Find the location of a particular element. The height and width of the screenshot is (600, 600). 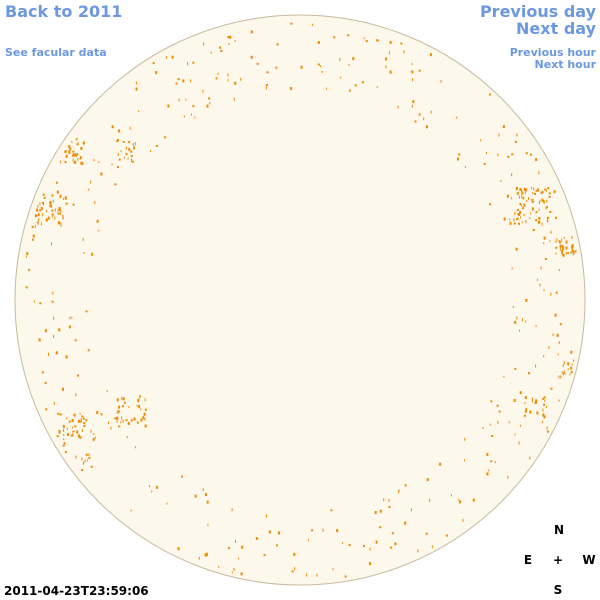

next-hour-link: Next hour is located at coordinates (566, 64).